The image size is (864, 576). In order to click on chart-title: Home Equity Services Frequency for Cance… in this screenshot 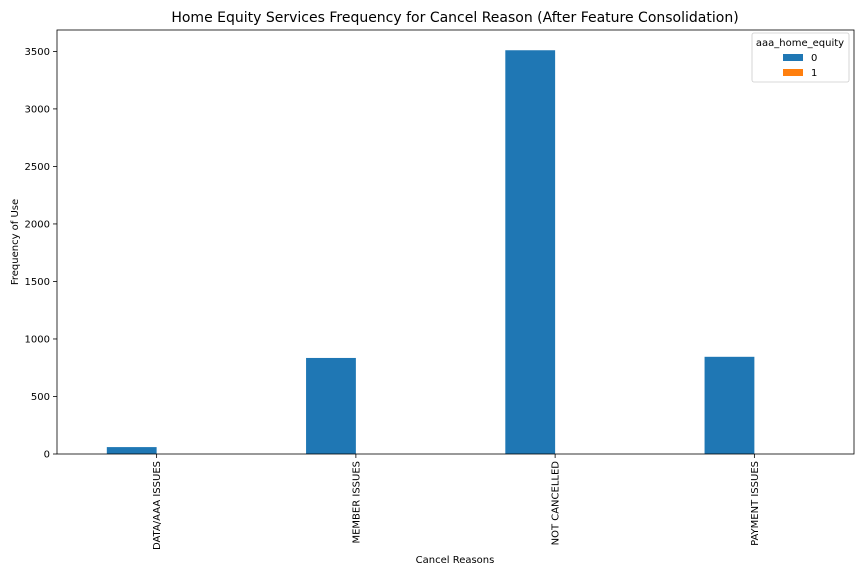, I will do `click(454, 18)`.